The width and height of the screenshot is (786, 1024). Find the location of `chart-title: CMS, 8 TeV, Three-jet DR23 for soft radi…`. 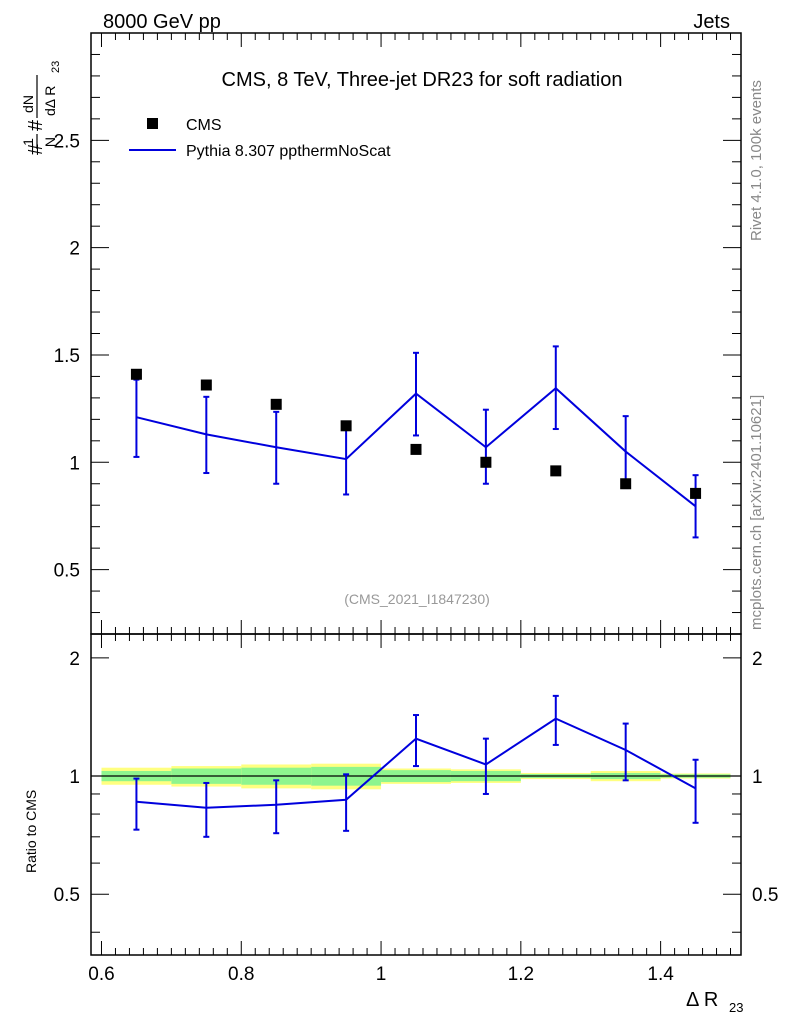

chart-title: CMS, 8 TeV, Three-jet DR23 for soft radi… is located at coordinates (422, 80).